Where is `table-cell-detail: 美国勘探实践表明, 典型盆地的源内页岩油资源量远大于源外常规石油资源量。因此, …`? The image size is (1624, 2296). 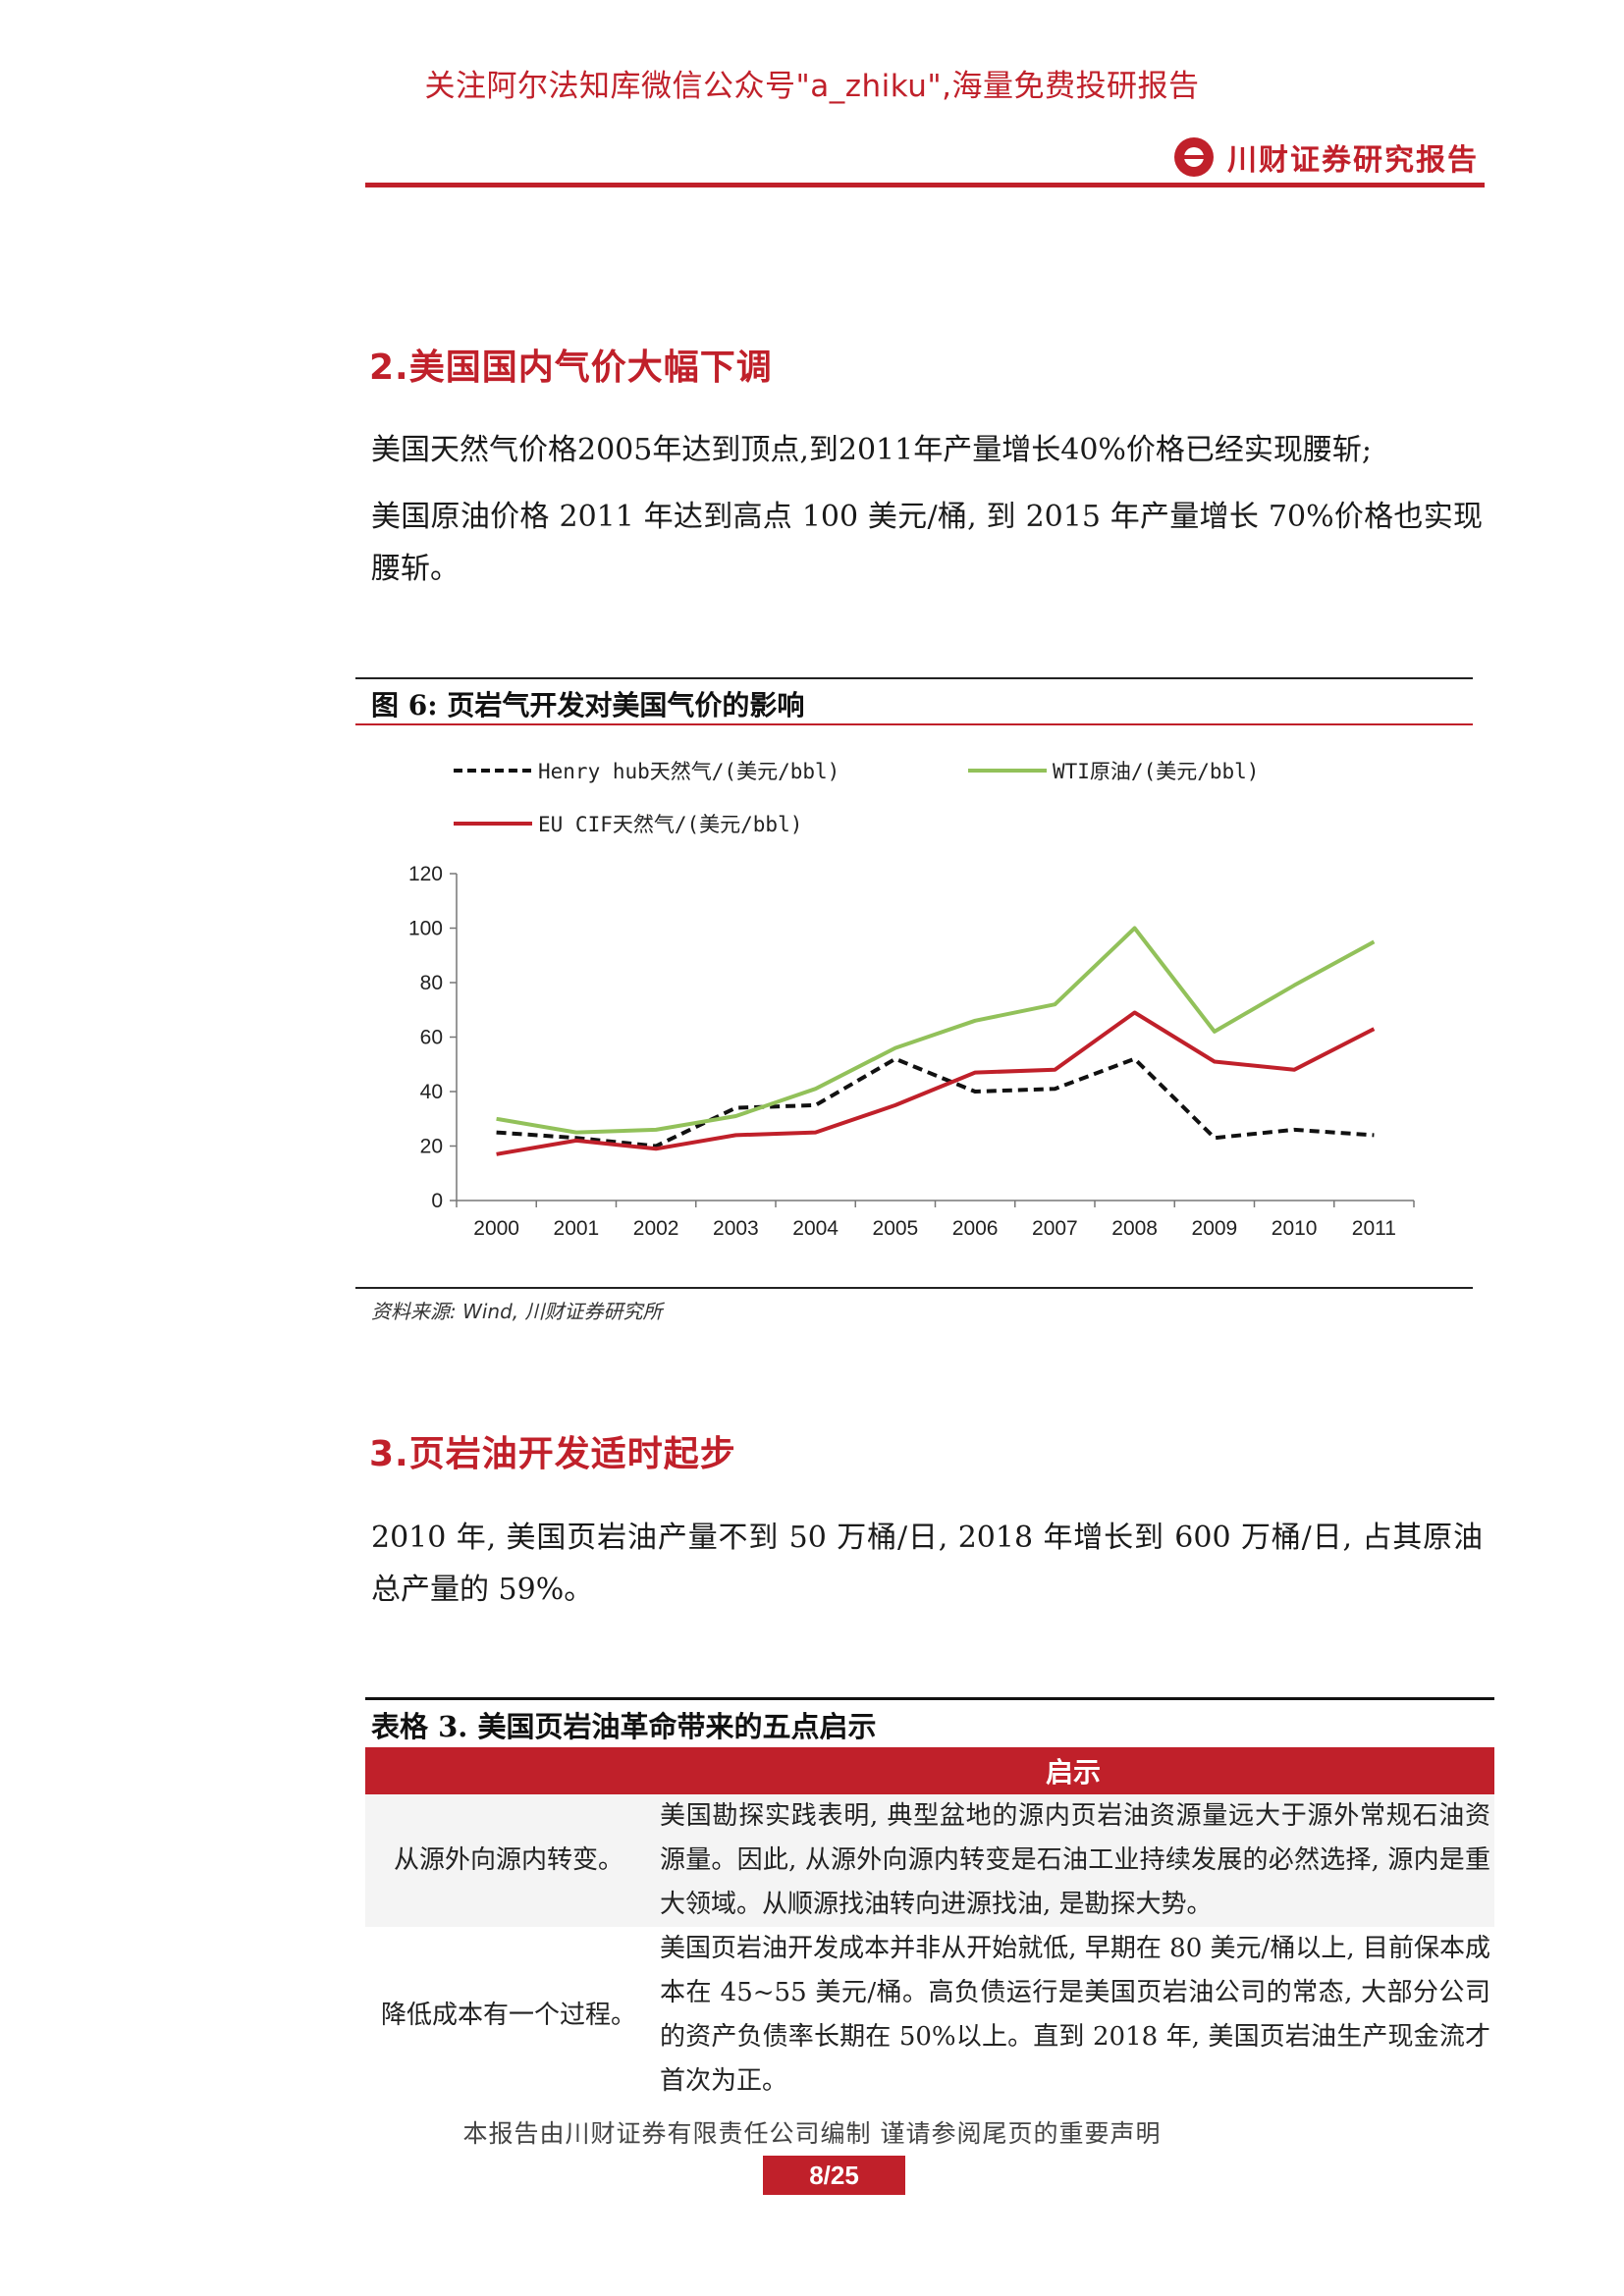 table-cell-detail: 美国勘探实践表明, 典型盆地的源内页岩油资源量远大于源外常规石油资源量。因此, … is located at coordinates (1073, 1861).